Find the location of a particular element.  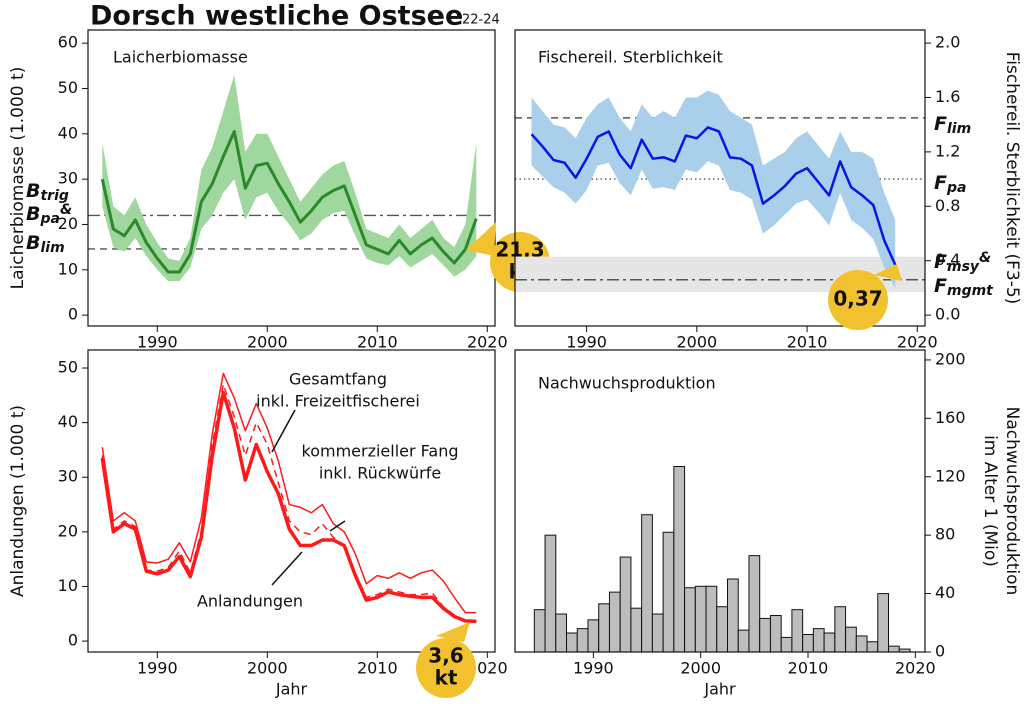

callout-text: 0,37 is located at coordinates (857, 299).